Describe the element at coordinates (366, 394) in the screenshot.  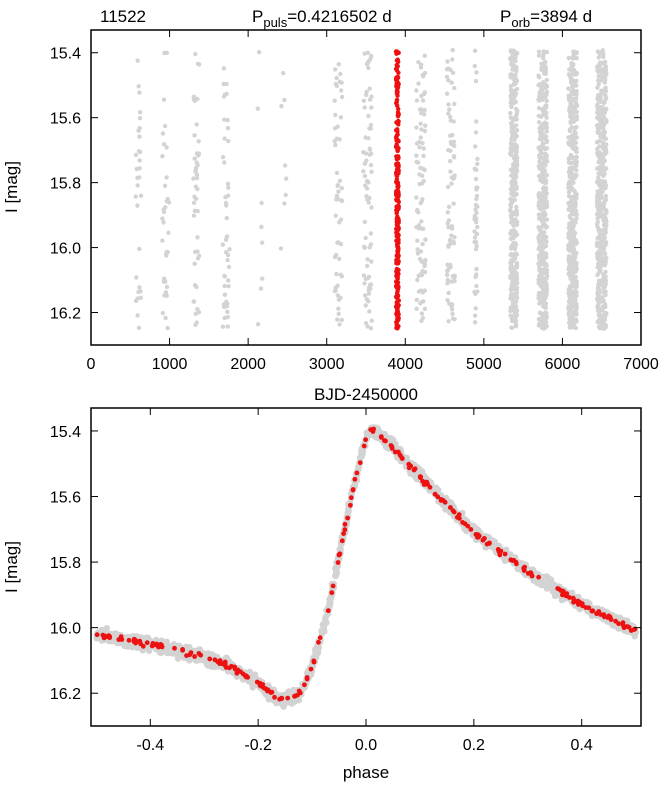
I see `time-series-xlabel: BJD-2450000` at that location.